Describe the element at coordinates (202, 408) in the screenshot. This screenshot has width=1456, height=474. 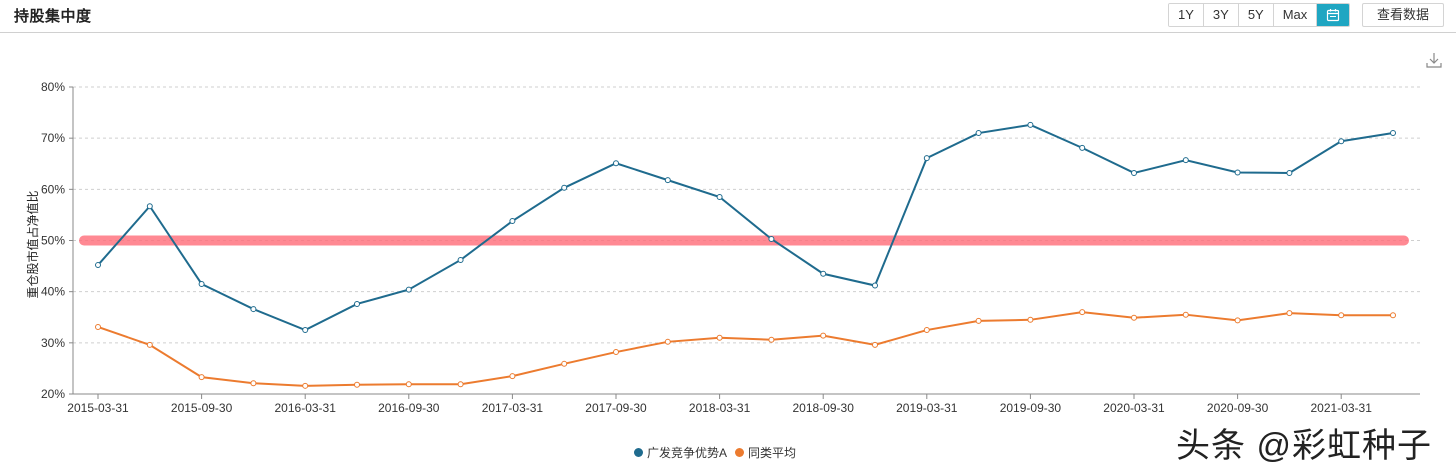
I see `x-tick-label: 2015-09-30` at that location.